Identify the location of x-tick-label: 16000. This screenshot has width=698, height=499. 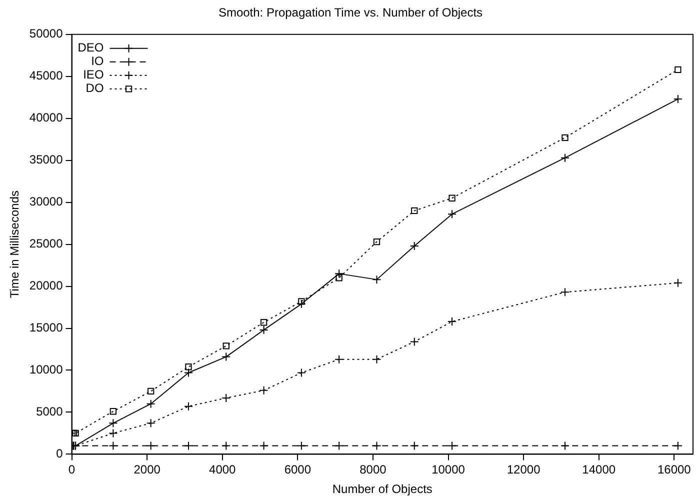
(674, 469).